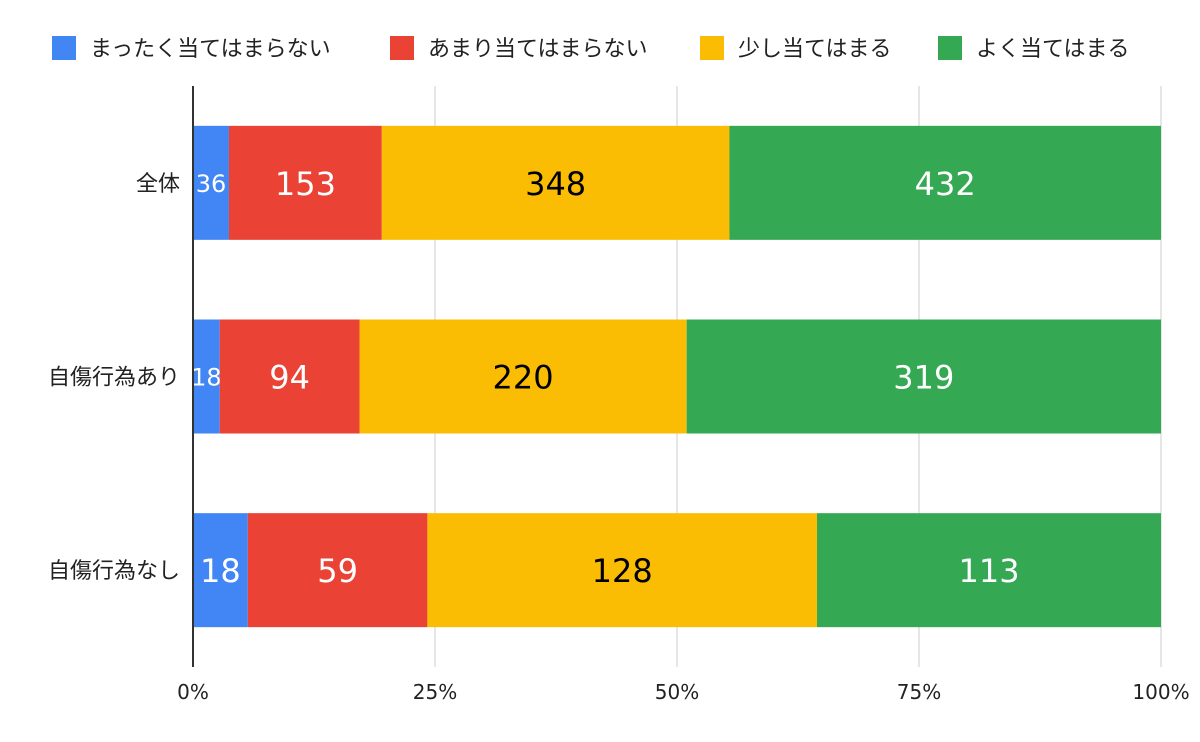 The image size is (1200, 742). I want to click on x-tick-label-1: 25%, so click(435, 692).